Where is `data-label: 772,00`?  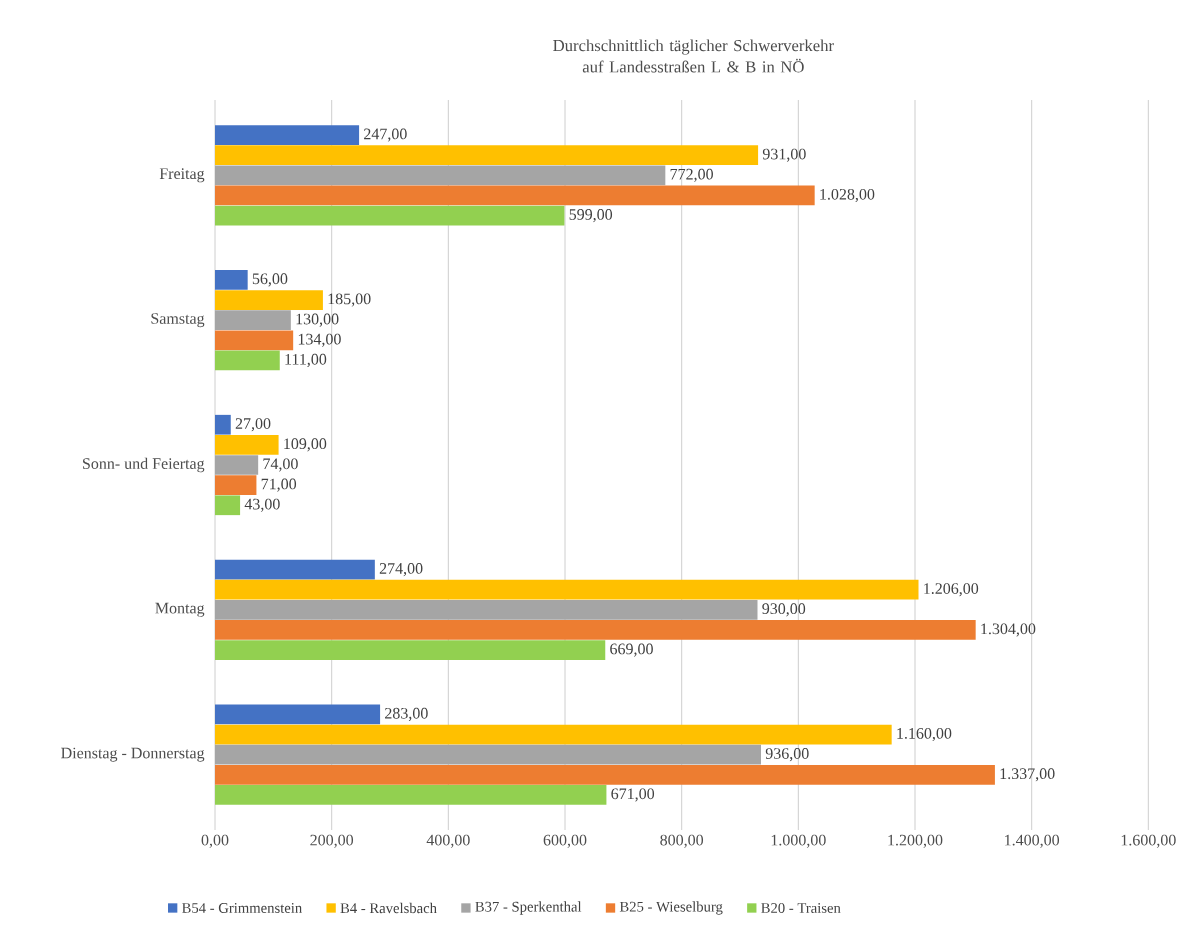
data-label: 772,00 is located at coordinates (691, 175).